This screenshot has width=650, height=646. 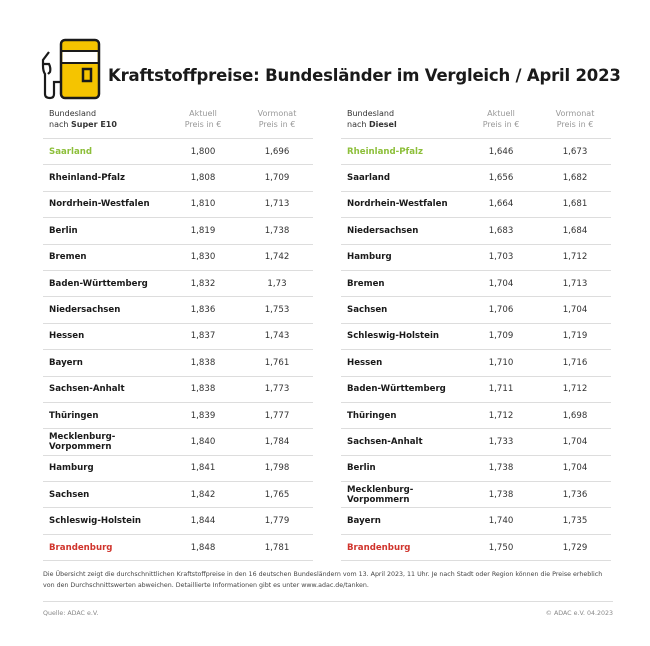 What do you see at coordinates (203, 547) in the screenshot?
I see `current-price: 1,848` at bounding box center [203, 547].